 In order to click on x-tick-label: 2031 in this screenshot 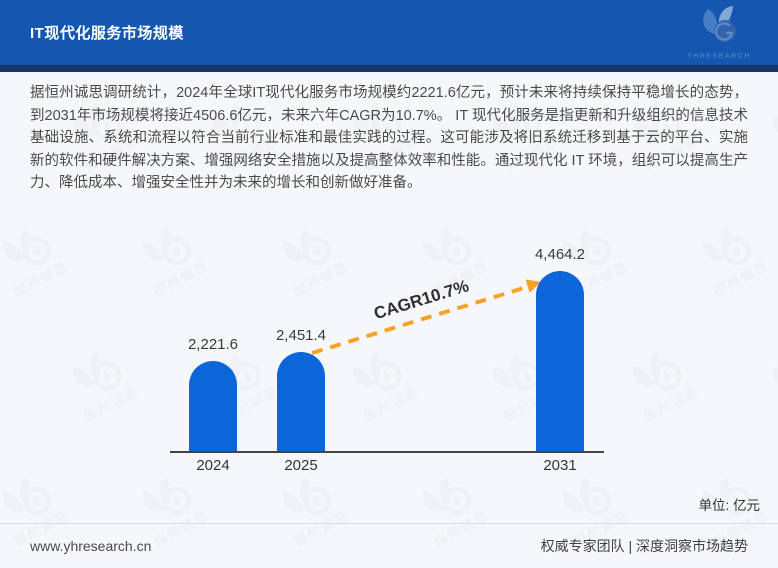, I will do `click(560, 465)`.